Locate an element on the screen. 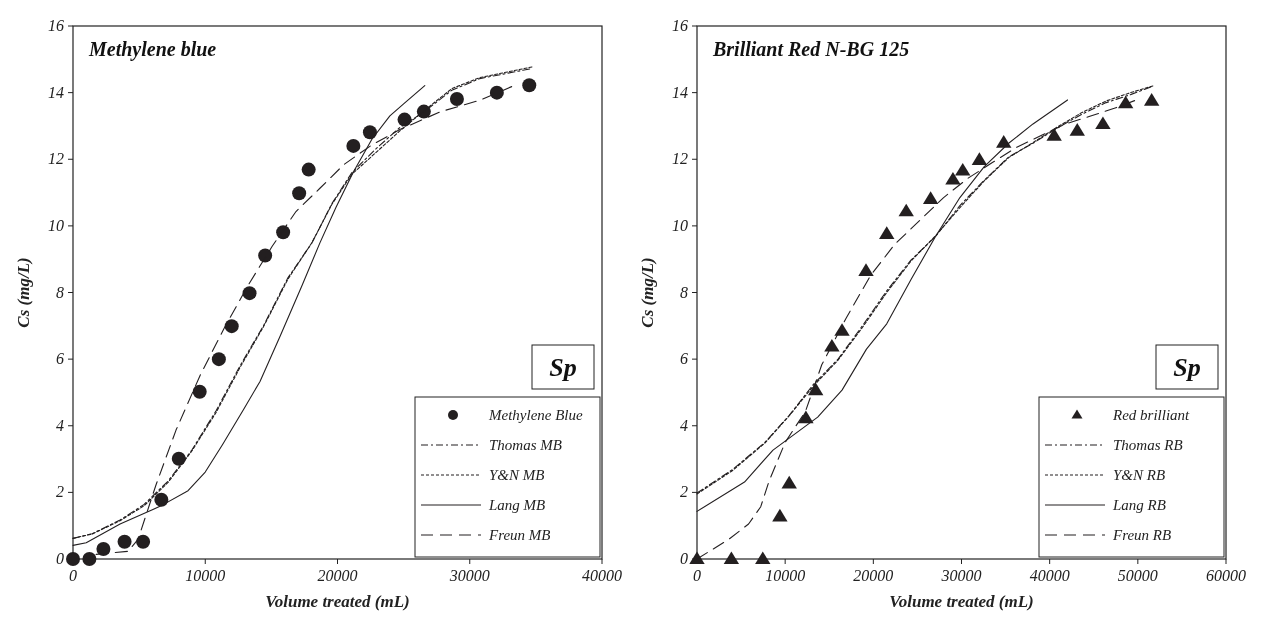  legend-label: Thomas RB is located at coordinates (1148, 445).